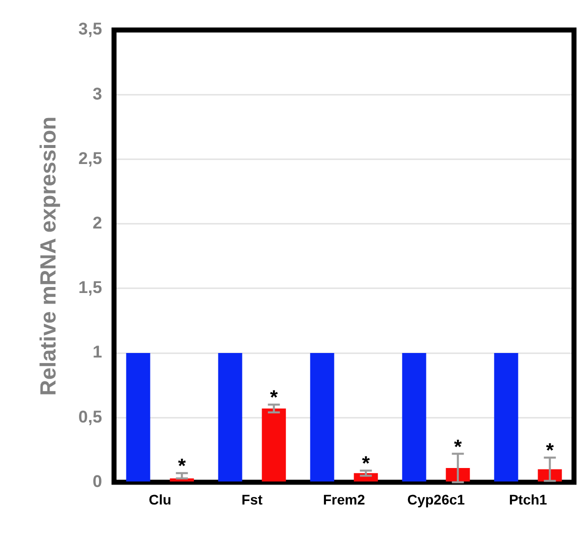  I want to click on y-tick-label: 2, so click(97, 222).